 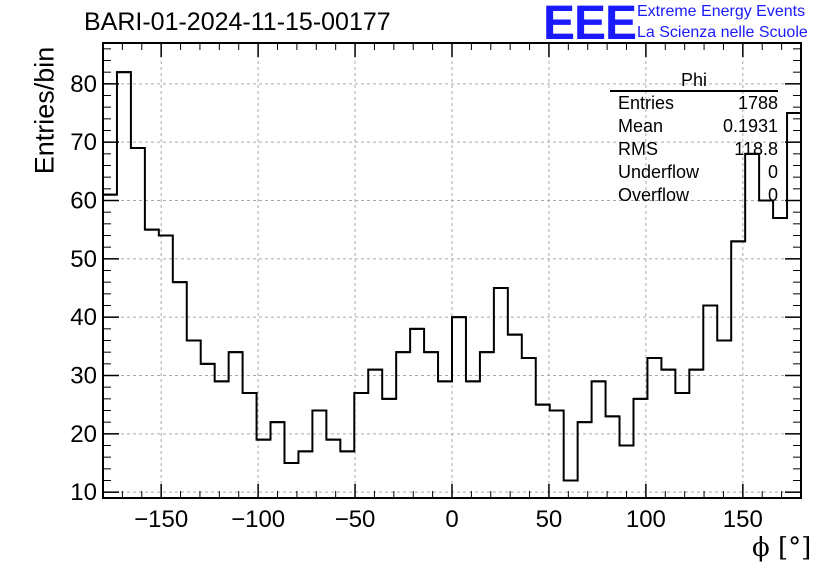 I want to click on y-tick-label: 40, so click(x=83, y=317).